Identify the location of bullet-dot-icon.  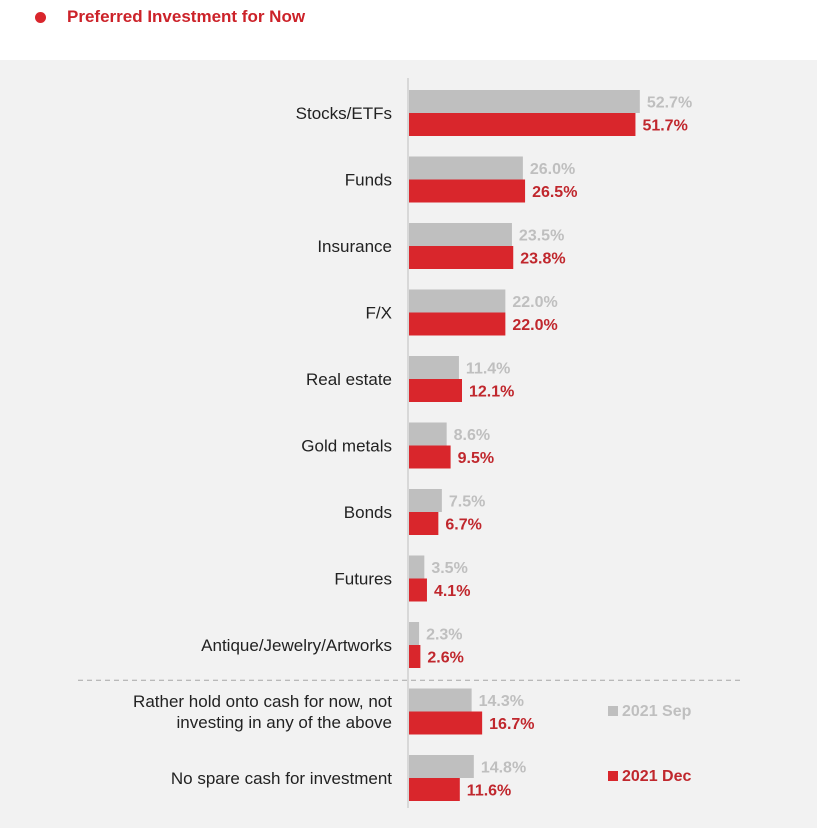
(40, 17).